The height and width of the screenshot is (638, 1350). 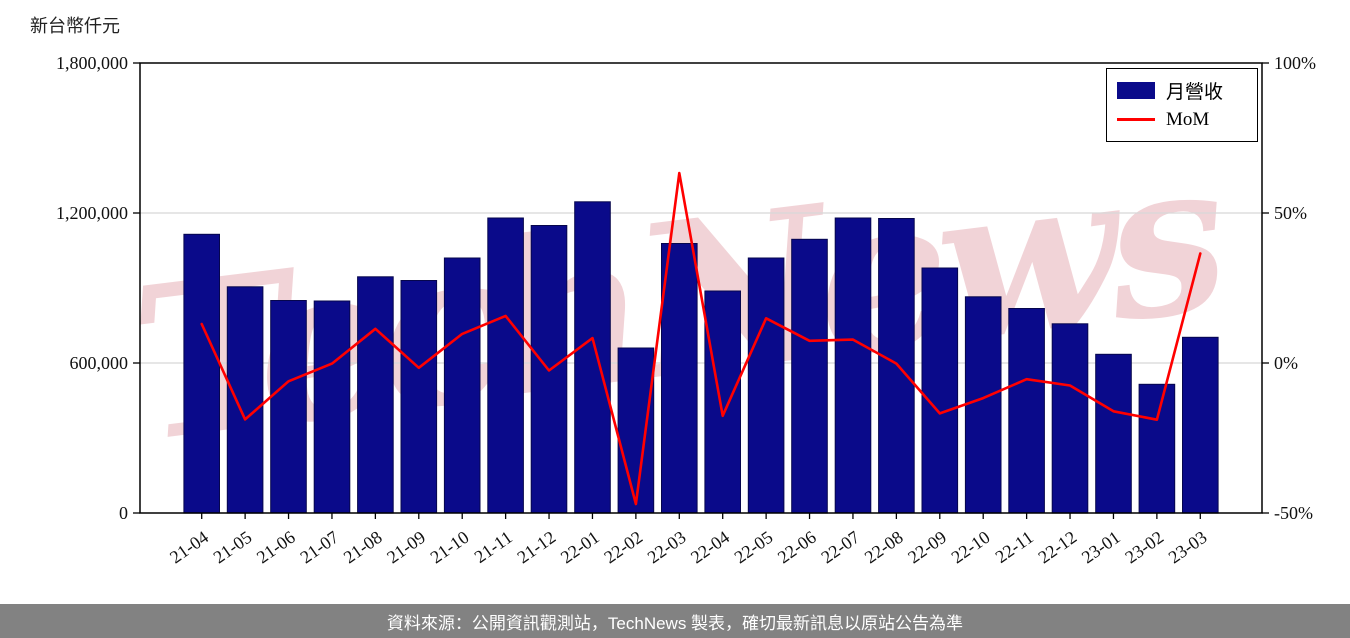 I want to click on legend-bar-swatch, so click(x=1136, y=90).